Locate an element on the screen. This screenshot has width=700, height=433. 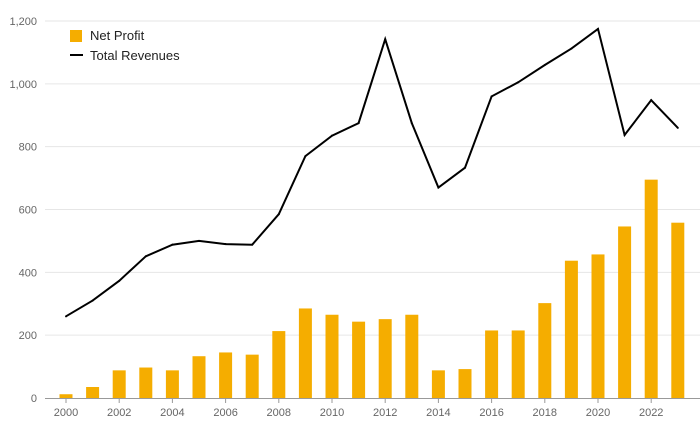
x-tick-label: 2004 is located at coordinates (172, 413).